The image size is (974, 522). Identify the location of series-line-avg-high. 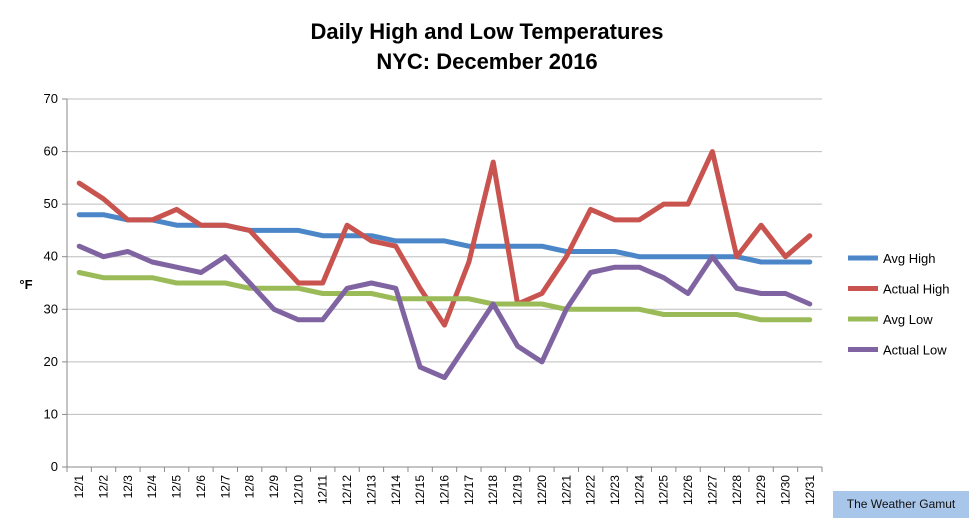
(444, 238).